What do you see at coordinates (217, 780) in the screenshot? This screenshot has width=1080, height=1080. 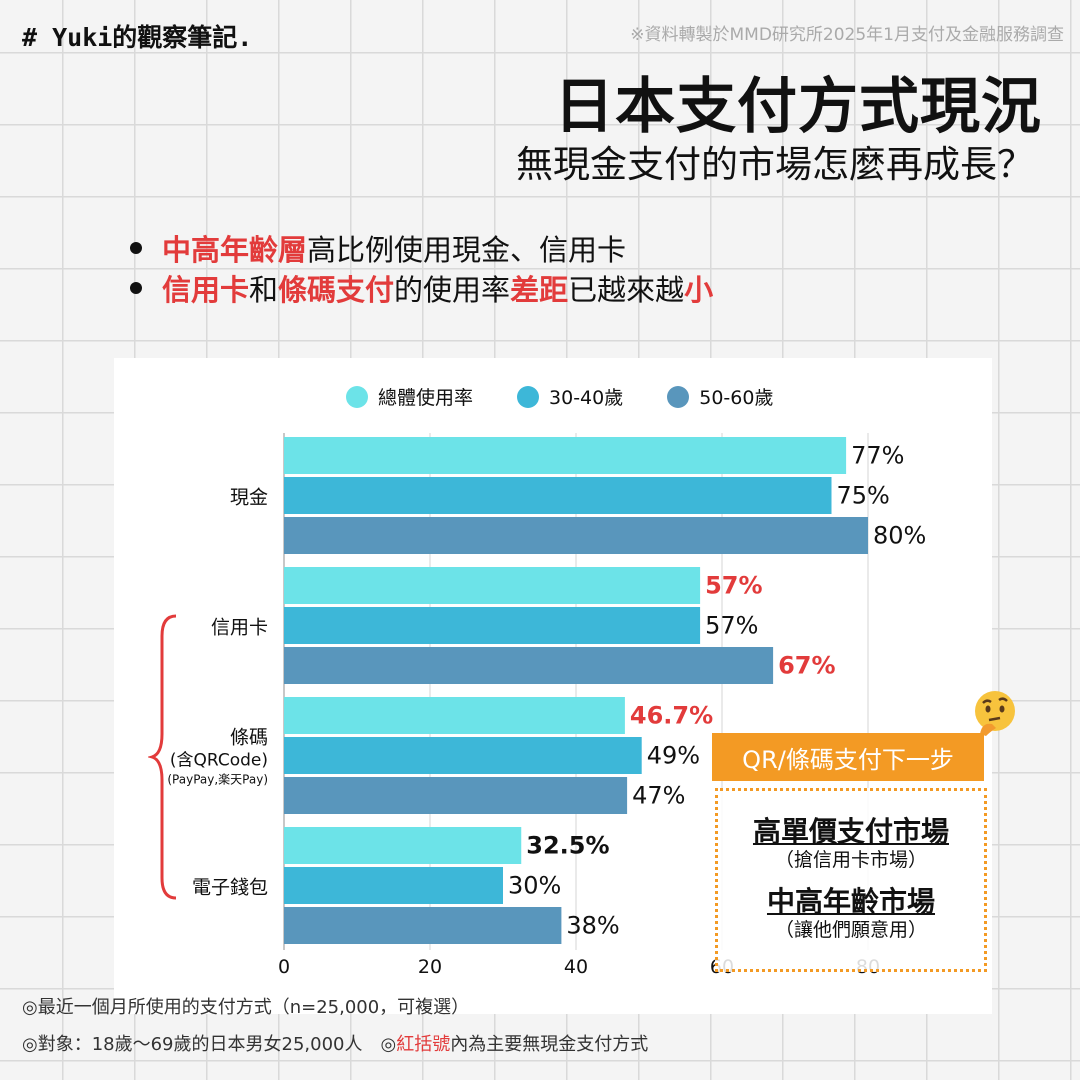 I see `category-label: (PayPay,楽天Pay)` at bounding box center [217, 780].